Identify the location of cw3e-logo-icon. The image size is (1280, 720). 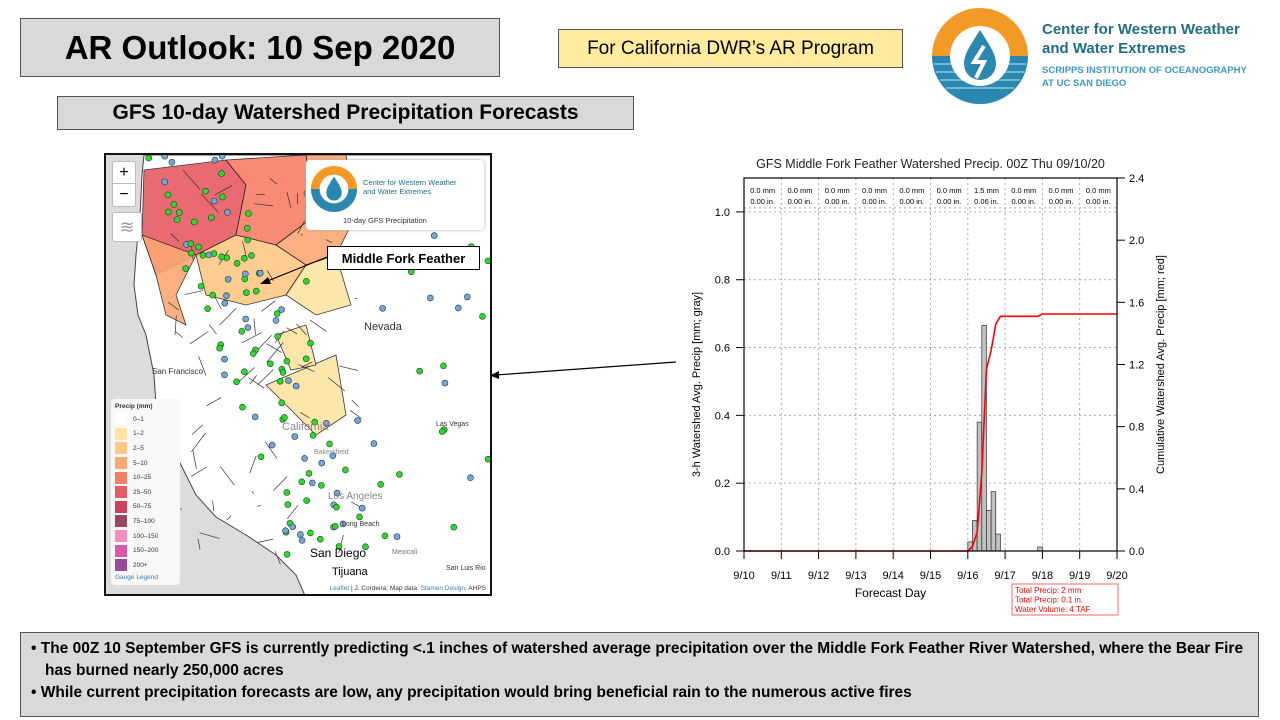
(980, 56).